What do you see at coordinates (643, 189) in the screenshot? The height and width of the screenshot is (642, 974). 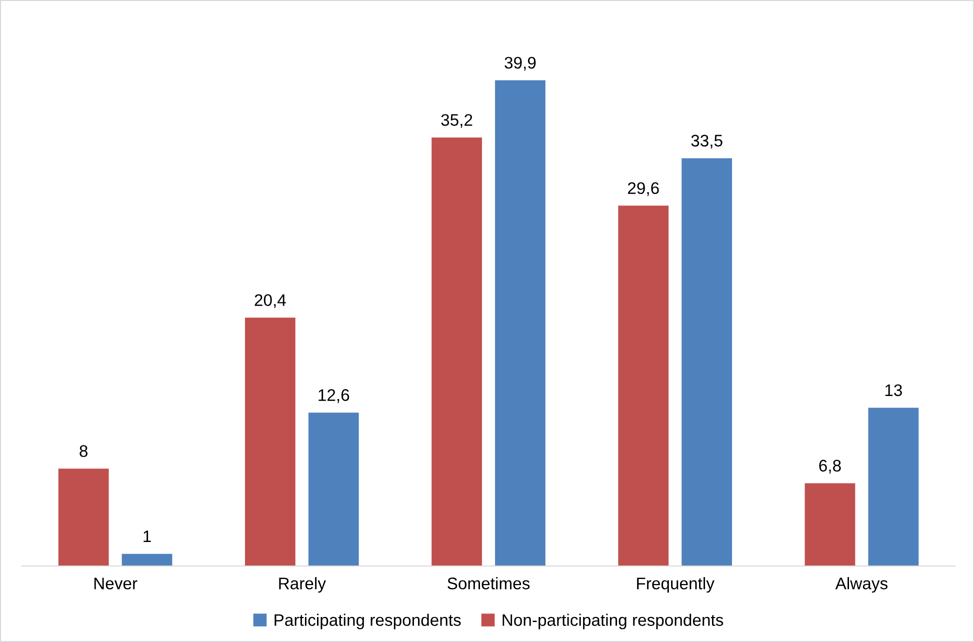 I see `data-label: 29,6` at bounding box center [643, 189].